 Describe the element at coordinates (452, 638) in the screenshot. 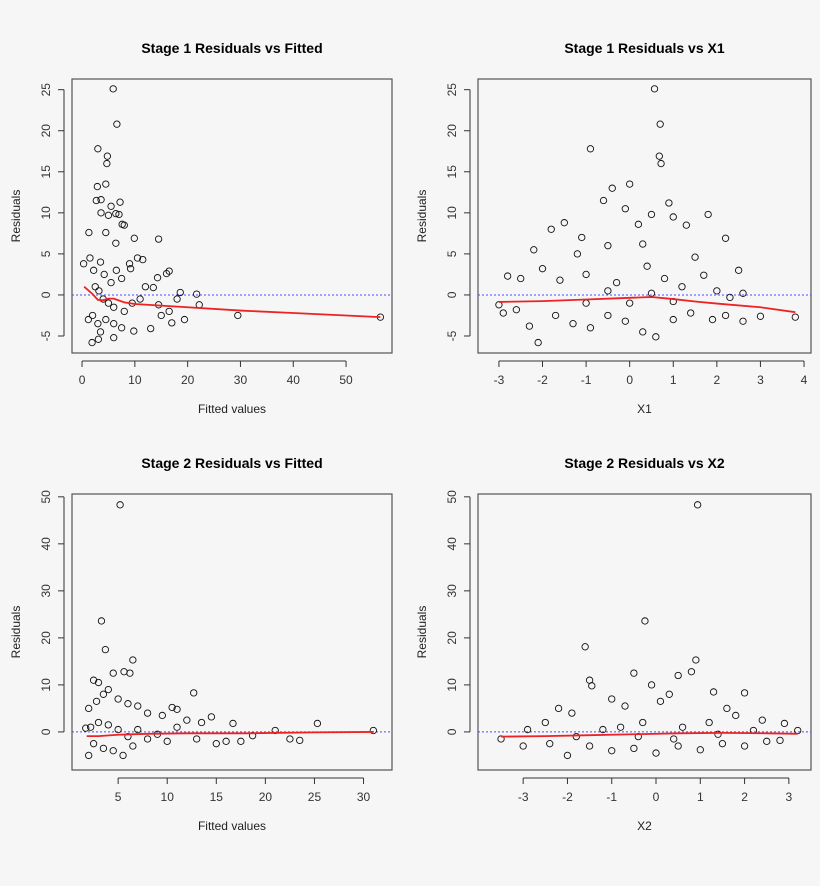

I see `y-tick-label: 20` at that location.